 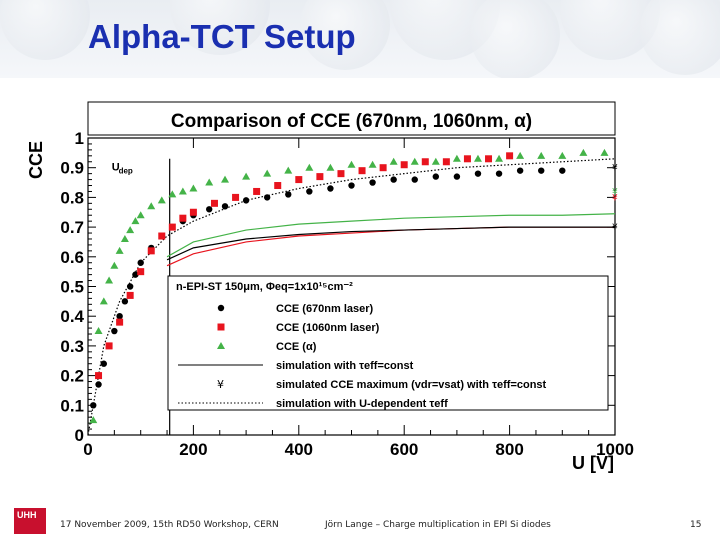 What do you see at coordinates (72, 197) in the screenshot?
I see `y-tick-label: 0.8` at bounding box center [72, 197].